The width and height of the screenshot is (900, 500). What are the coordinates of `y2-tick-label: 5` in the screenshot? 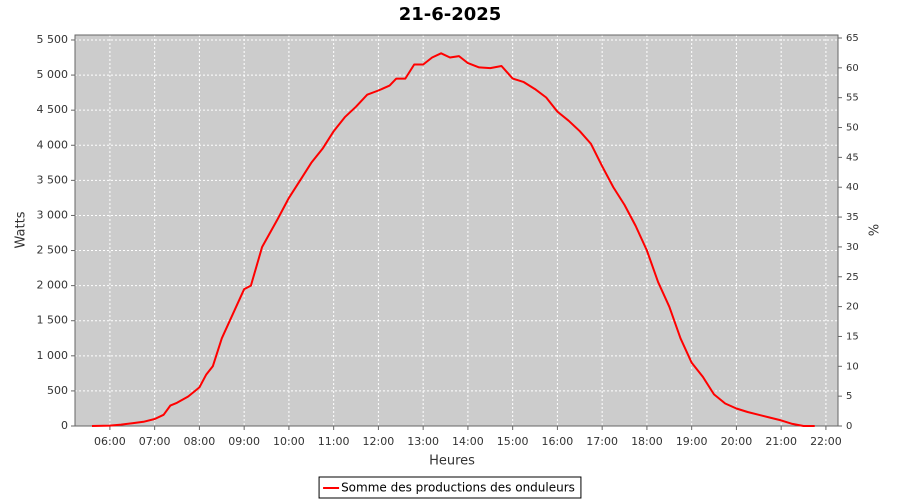 It's located at (849, 396).